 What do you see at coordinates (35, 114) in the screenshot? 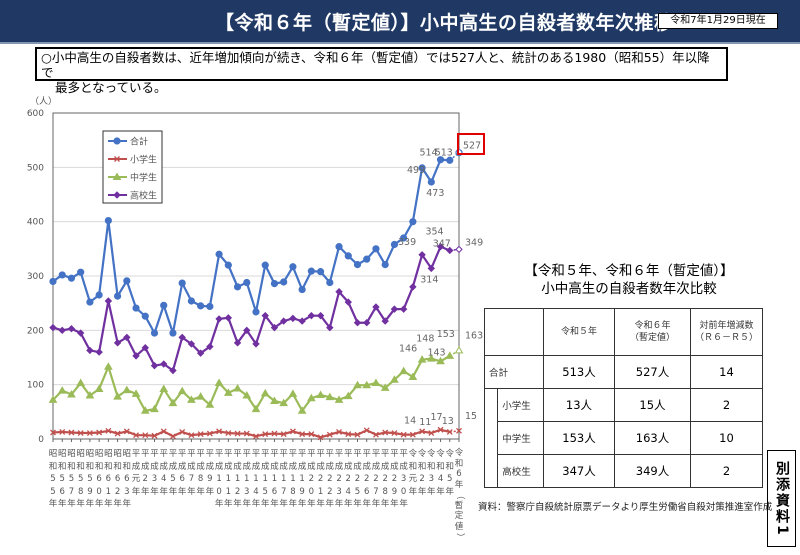
I see `y-tick-label: 600` at bounding box center [35, 114].